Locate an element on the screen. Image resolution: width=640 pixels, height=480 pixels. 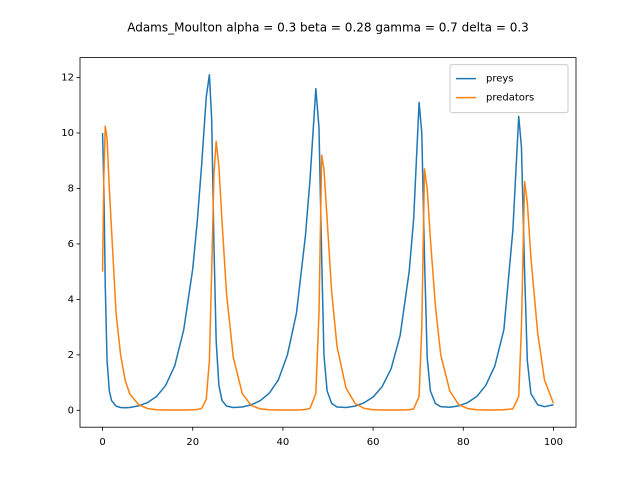
x-tick-label: 0 is located at coordinates (102, 442).